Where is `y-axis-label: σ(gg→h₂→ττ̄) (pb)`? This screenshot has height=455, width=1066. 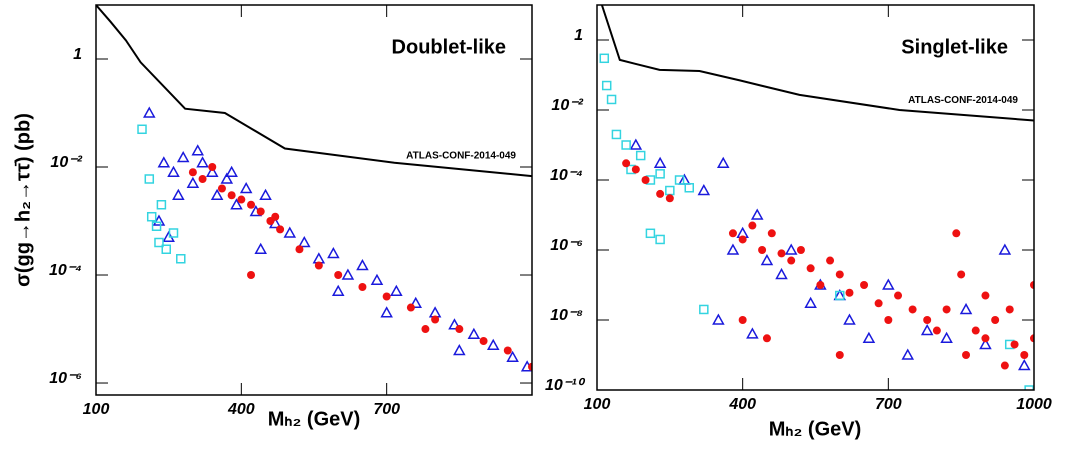
y-axis-label: σ(gg→h₂→ττ̄) (pb) is located at coordinates (23, 200).